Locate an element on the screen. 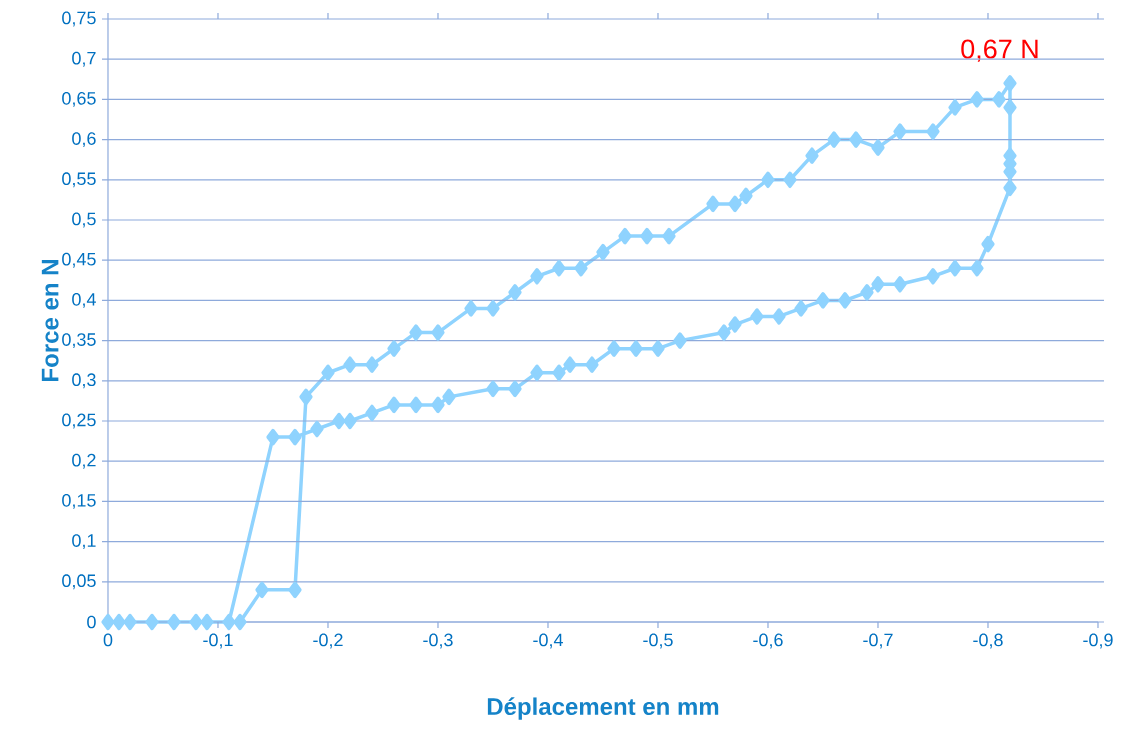 This screenshot has height=742, width=1122. y-axis-title: Force en N is located at coordinates (50, 320).